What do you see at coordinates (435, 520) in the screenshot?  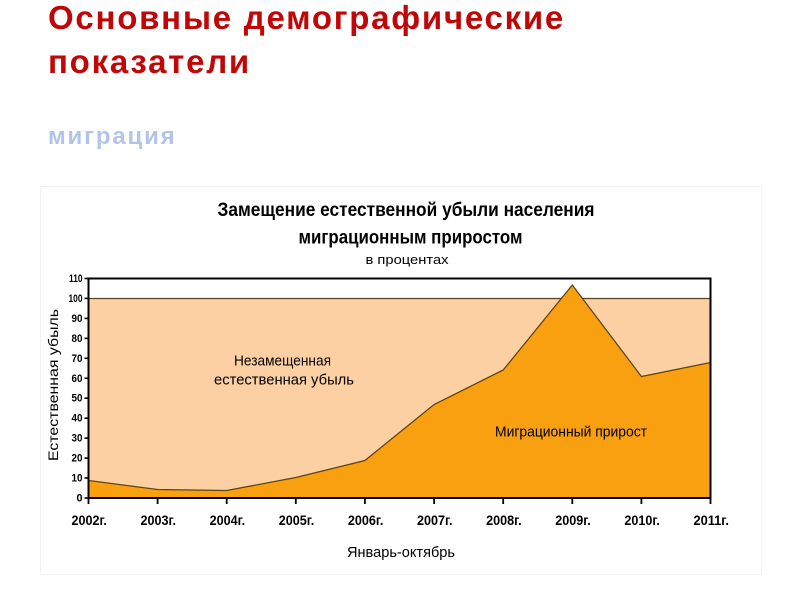 I see `svg-text: 2007г.` at bounding box center [435, 520].